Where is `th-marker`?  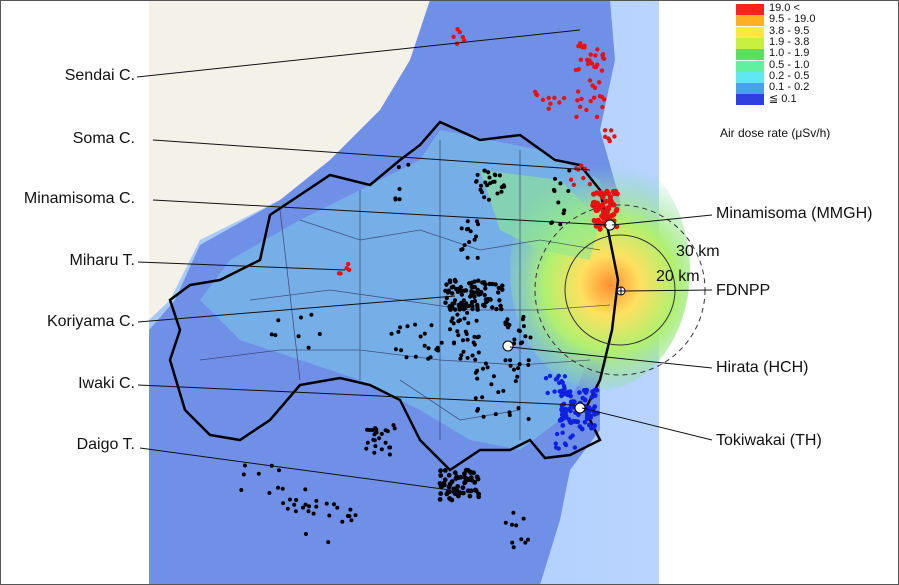
th-marker is located at coordinates (580, 408).